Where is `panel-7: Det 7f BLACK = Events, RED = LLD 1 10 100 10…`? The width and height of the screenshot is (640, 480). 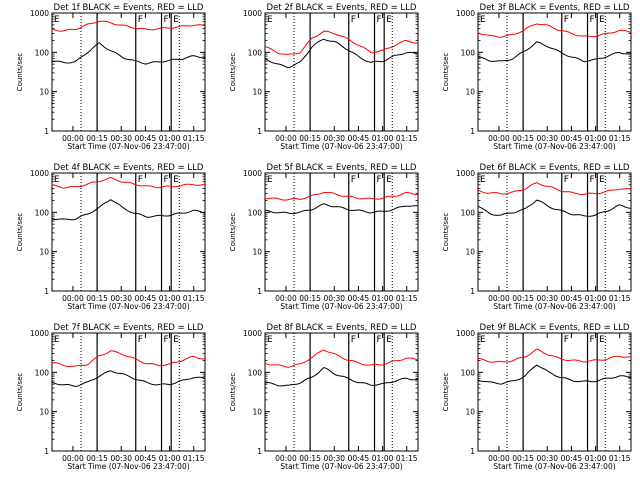 panel-7: Det 7f BLACK = Events, RED = LLD 1 10 100 10… is located at coordinates (111, 397).